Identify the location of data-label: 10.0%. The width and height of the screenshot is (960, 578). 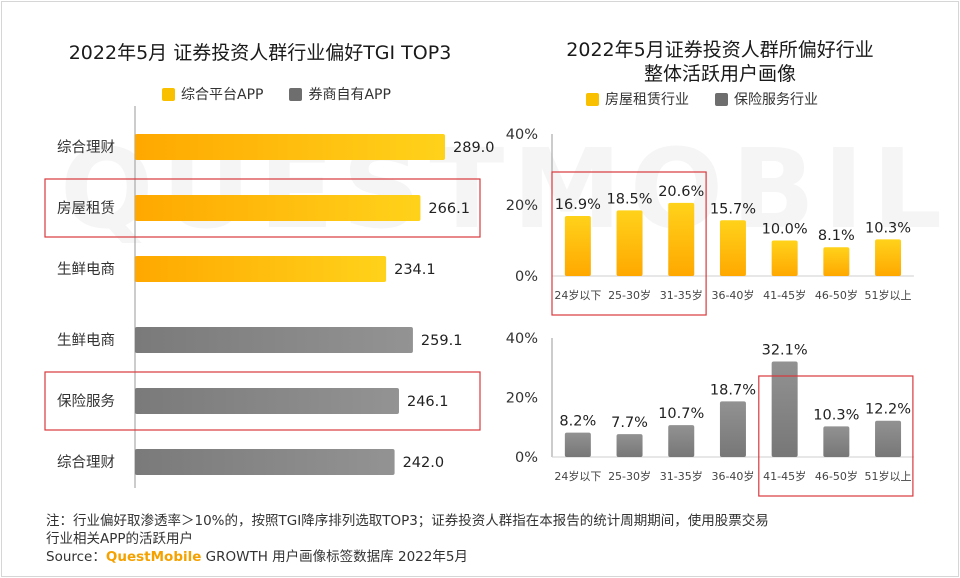
(785, 230).